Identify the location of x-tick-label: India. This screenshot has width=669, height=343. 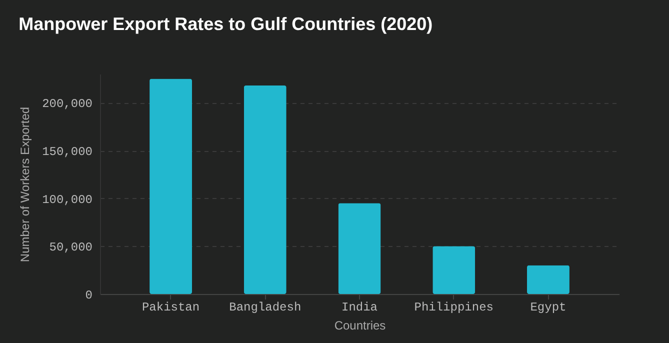
(359, 307).